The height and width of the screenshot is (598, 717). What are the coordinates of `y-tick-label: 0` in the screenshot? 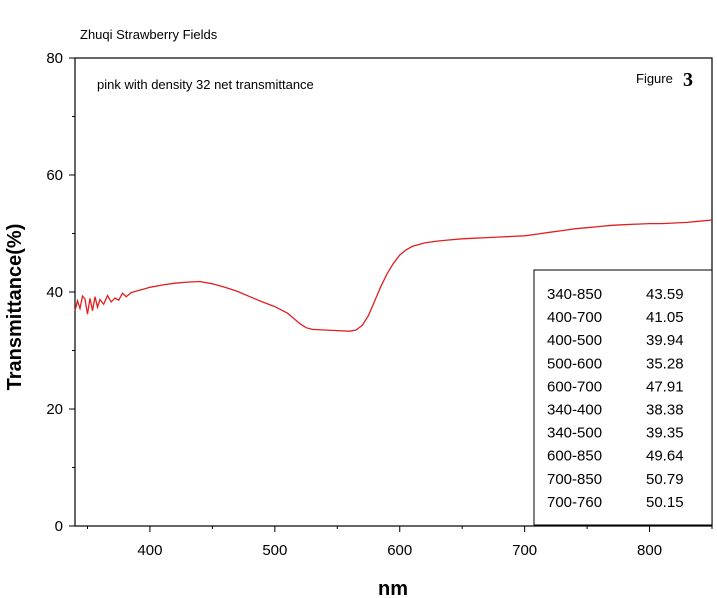 It's located at (59, 526).